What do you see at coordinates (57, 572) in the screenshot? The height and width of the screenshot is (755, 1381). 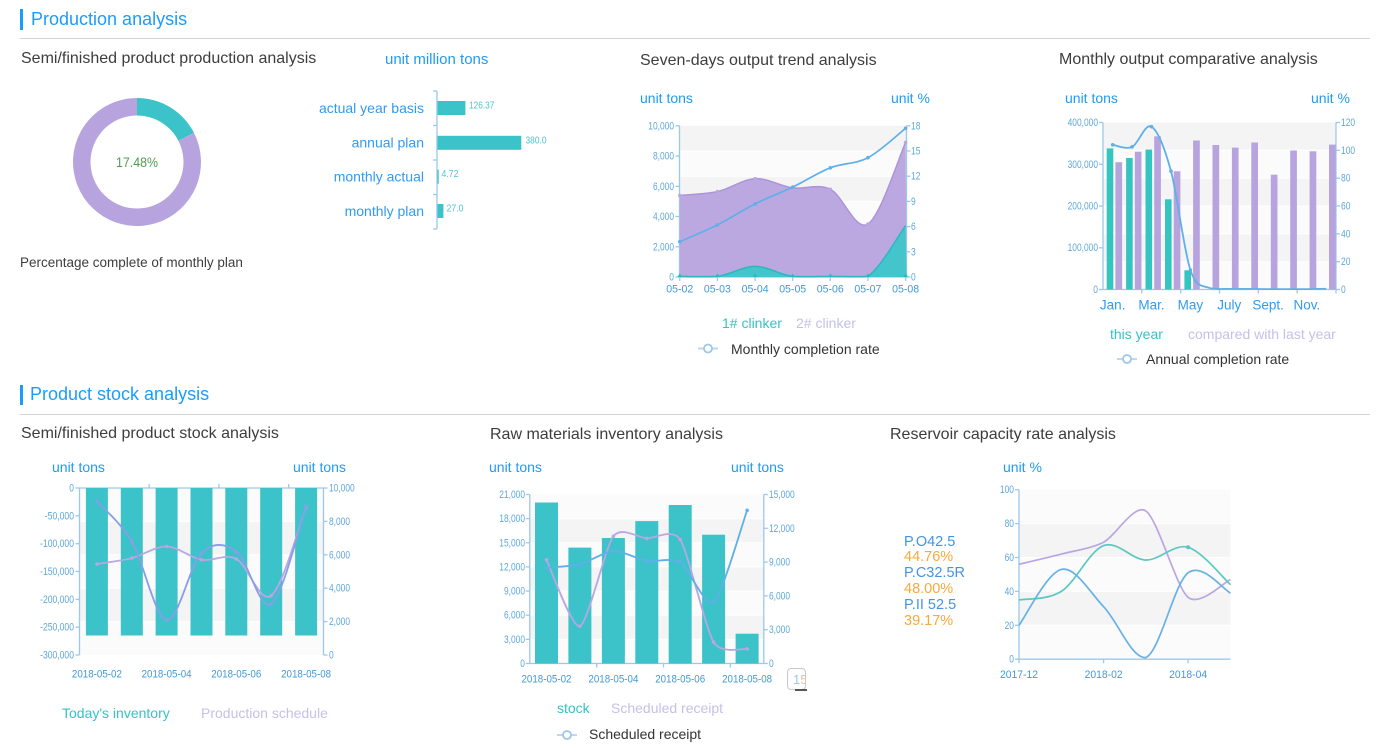 I see `svg-text: -150,000` at bounding box center [57, 572].